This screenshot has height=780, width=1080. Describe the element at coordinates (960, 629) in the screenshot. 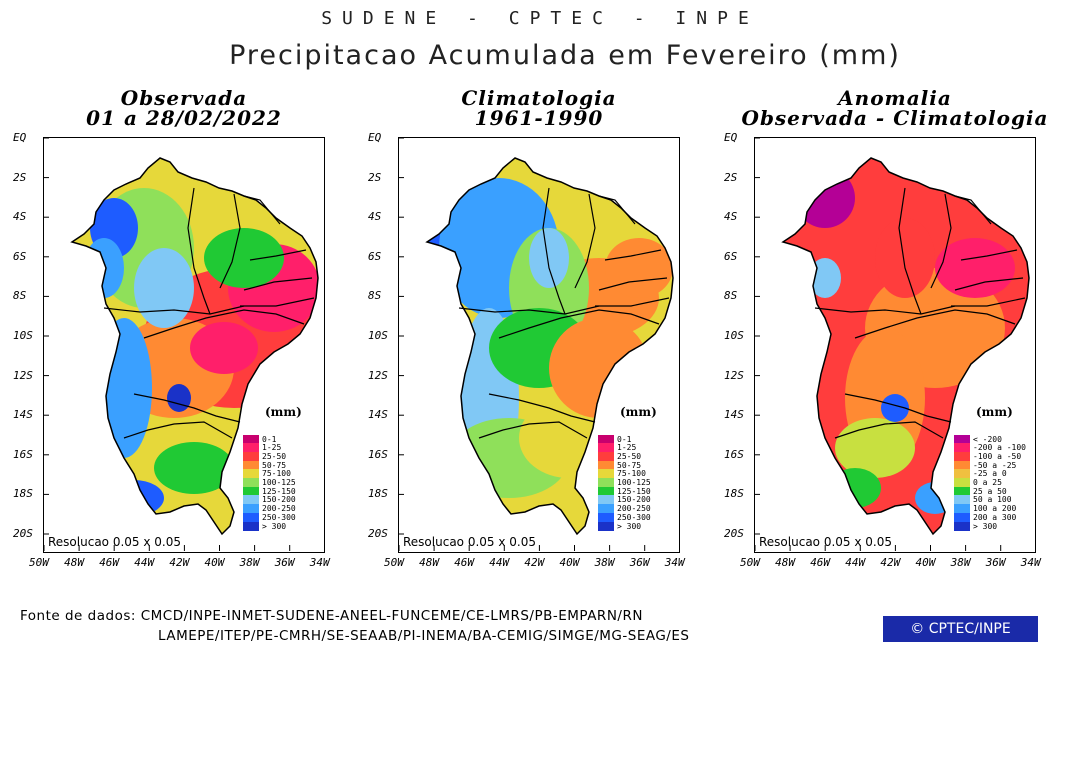

I see `cptec-inpe-badge: © CPTEC/INPE` at that location.